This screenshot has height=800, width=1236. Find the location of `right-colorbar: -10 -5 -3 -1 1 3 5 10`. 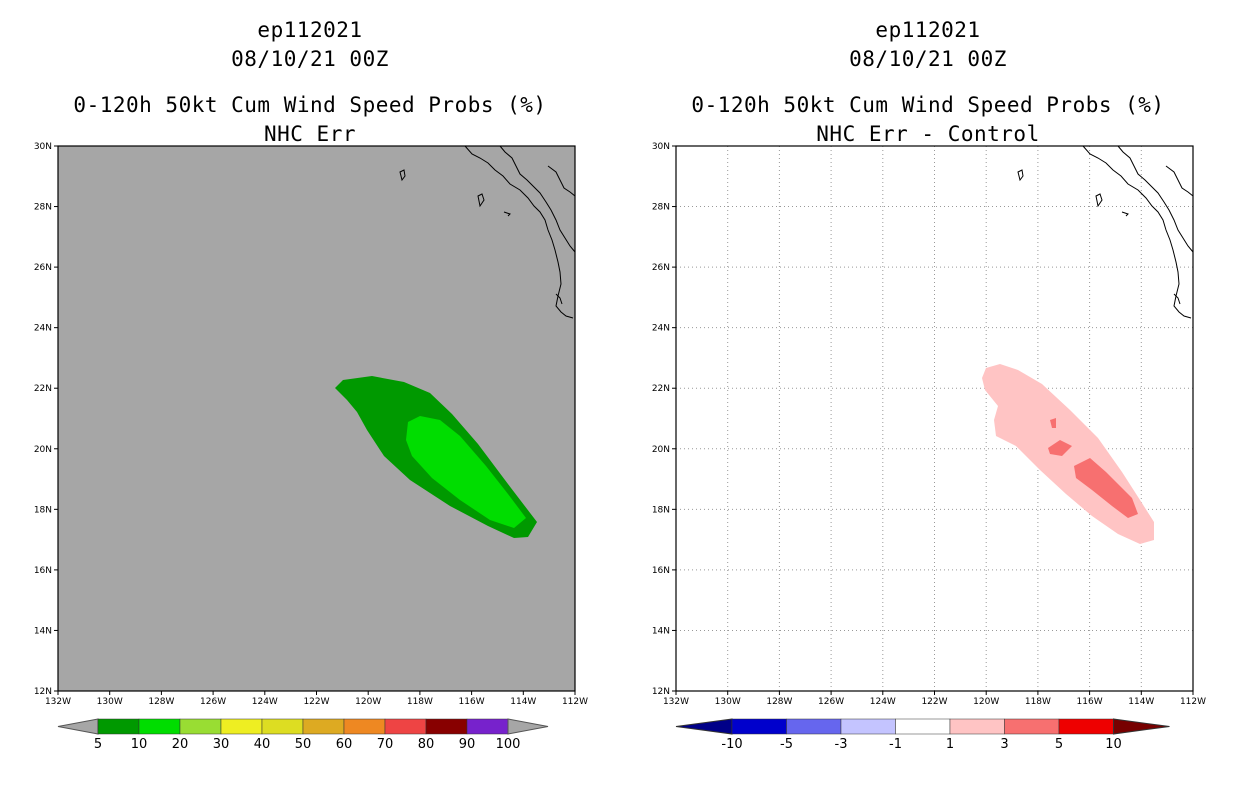

right-colorbar: -10 -5 -3 -1 1 3 5 10 is located at coordinates (922, 735).